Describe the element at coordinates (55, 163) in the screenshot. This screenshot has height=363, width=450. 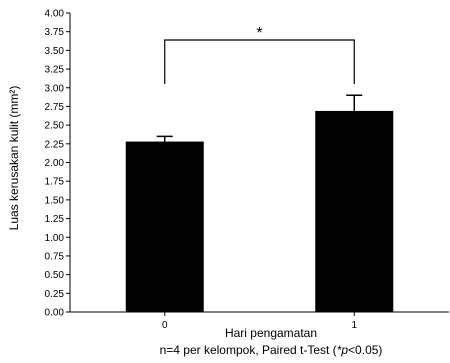
I see `y-tick-label: 2.00` at that location.